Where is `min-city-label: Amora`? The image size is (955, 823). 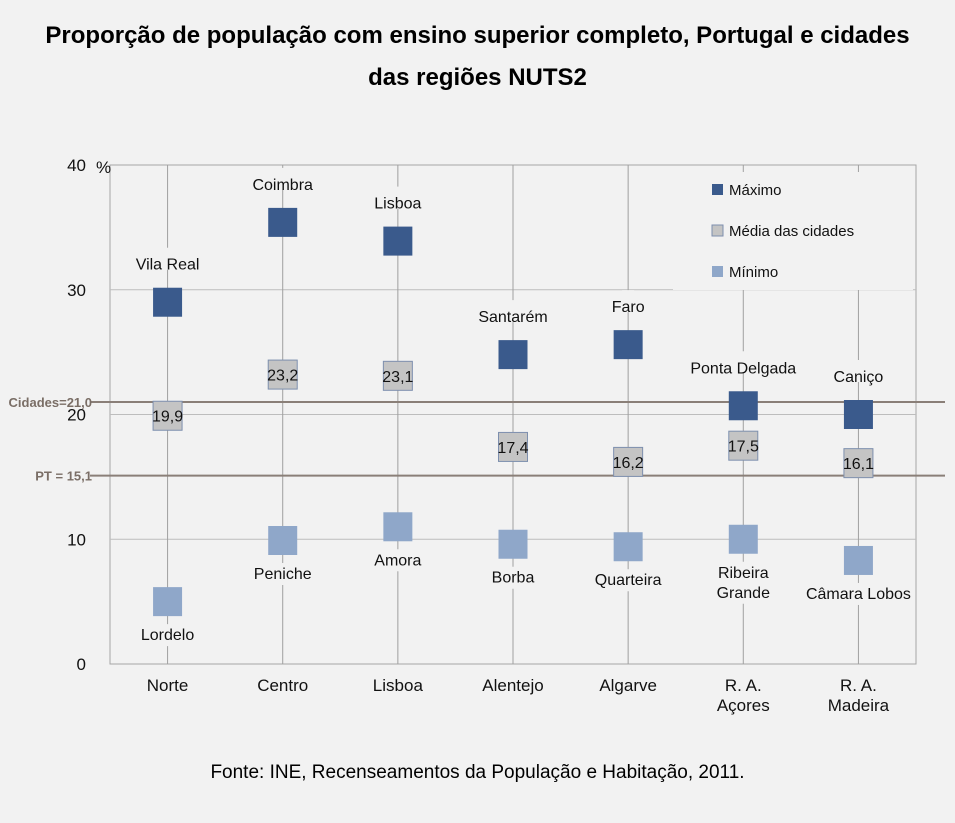
min-city-label: Amora is located at coordinates (397, 560).